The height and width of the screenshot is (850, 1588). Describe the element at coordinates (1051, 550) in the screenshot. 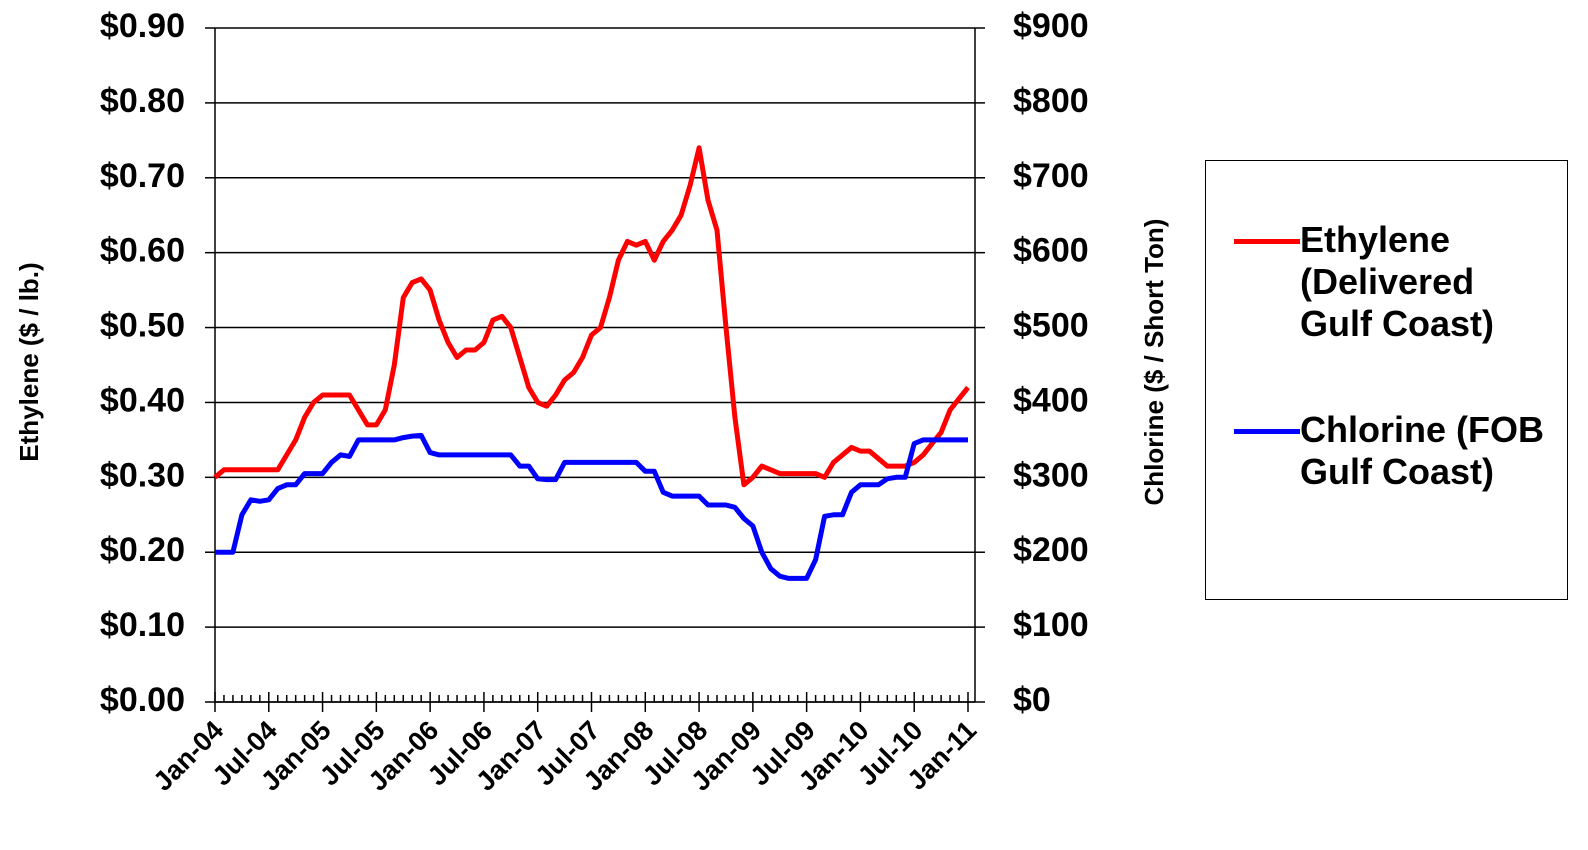

I see `y2-tick-label: $200` at that location.